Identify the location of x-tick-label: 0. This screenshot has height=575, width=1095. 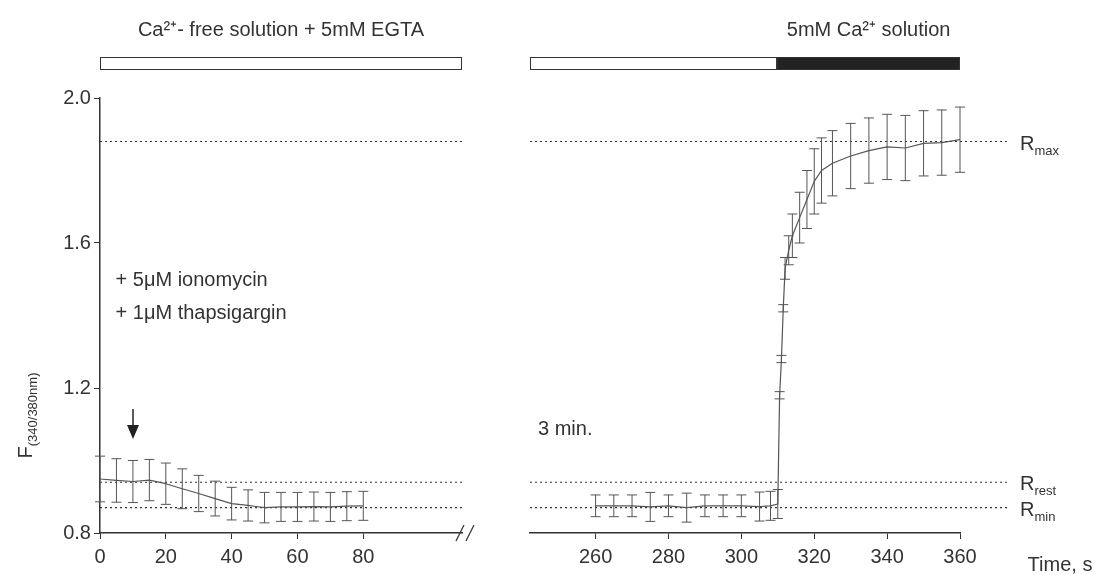
(100, 555).